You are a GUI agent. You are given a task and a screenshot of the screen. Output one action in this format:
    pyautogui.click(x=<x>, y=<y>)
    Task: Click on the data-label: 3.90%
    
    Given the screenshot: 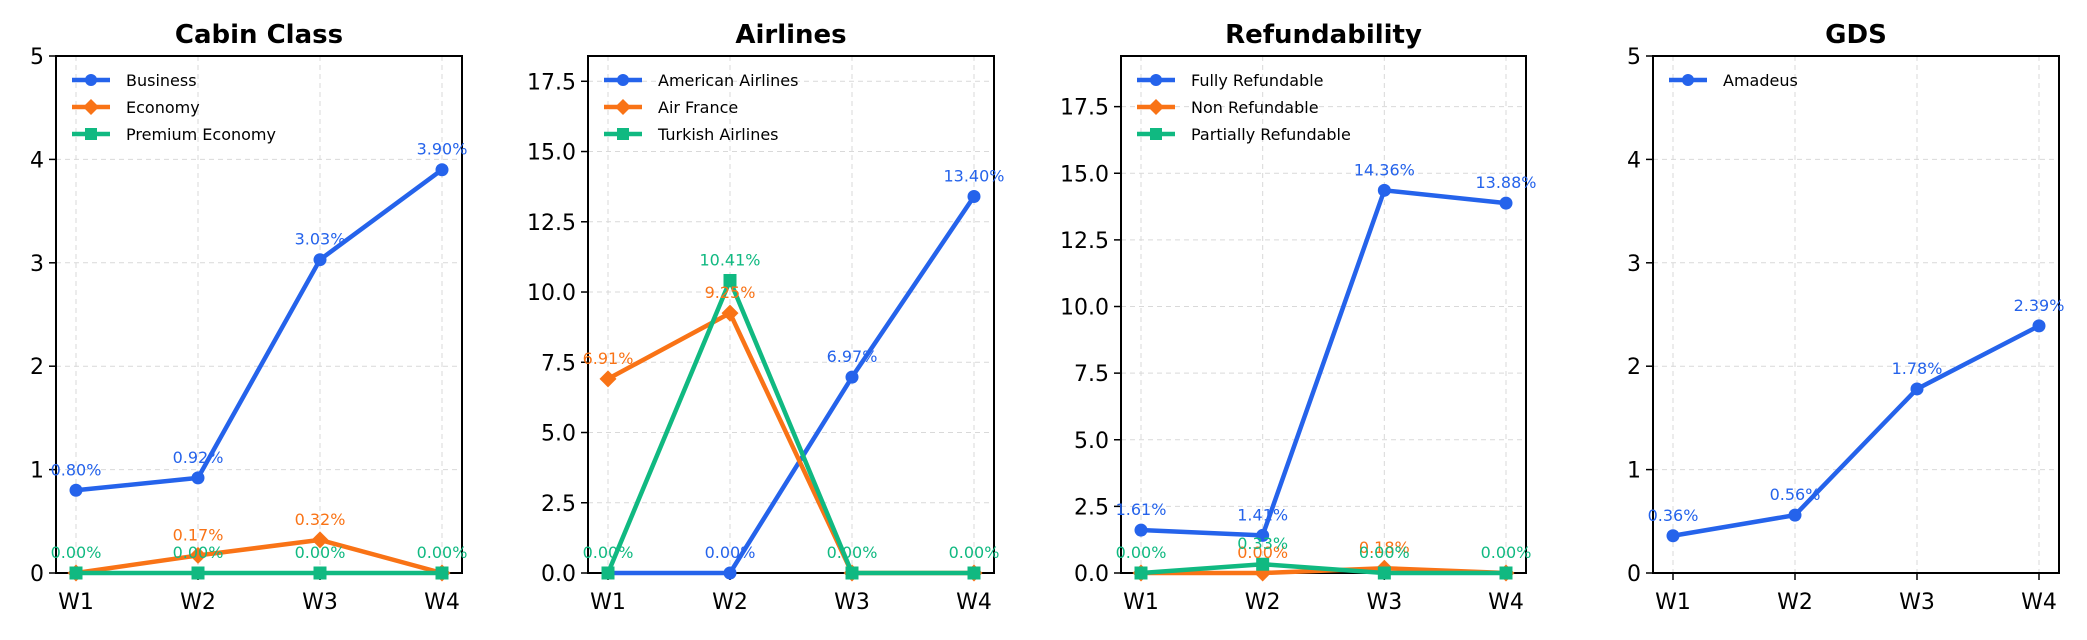 What is the action you would take?
    pyautogui.click(x=442, y=149)
    